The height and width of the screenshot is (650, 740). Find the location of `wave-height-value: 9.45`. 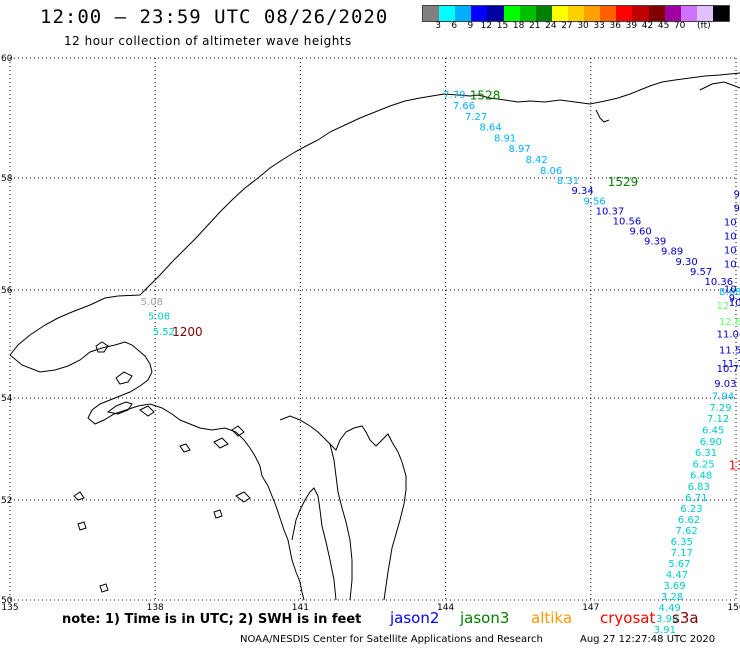

wave-height-value: 9.45 is located at coordinates (734, 298).